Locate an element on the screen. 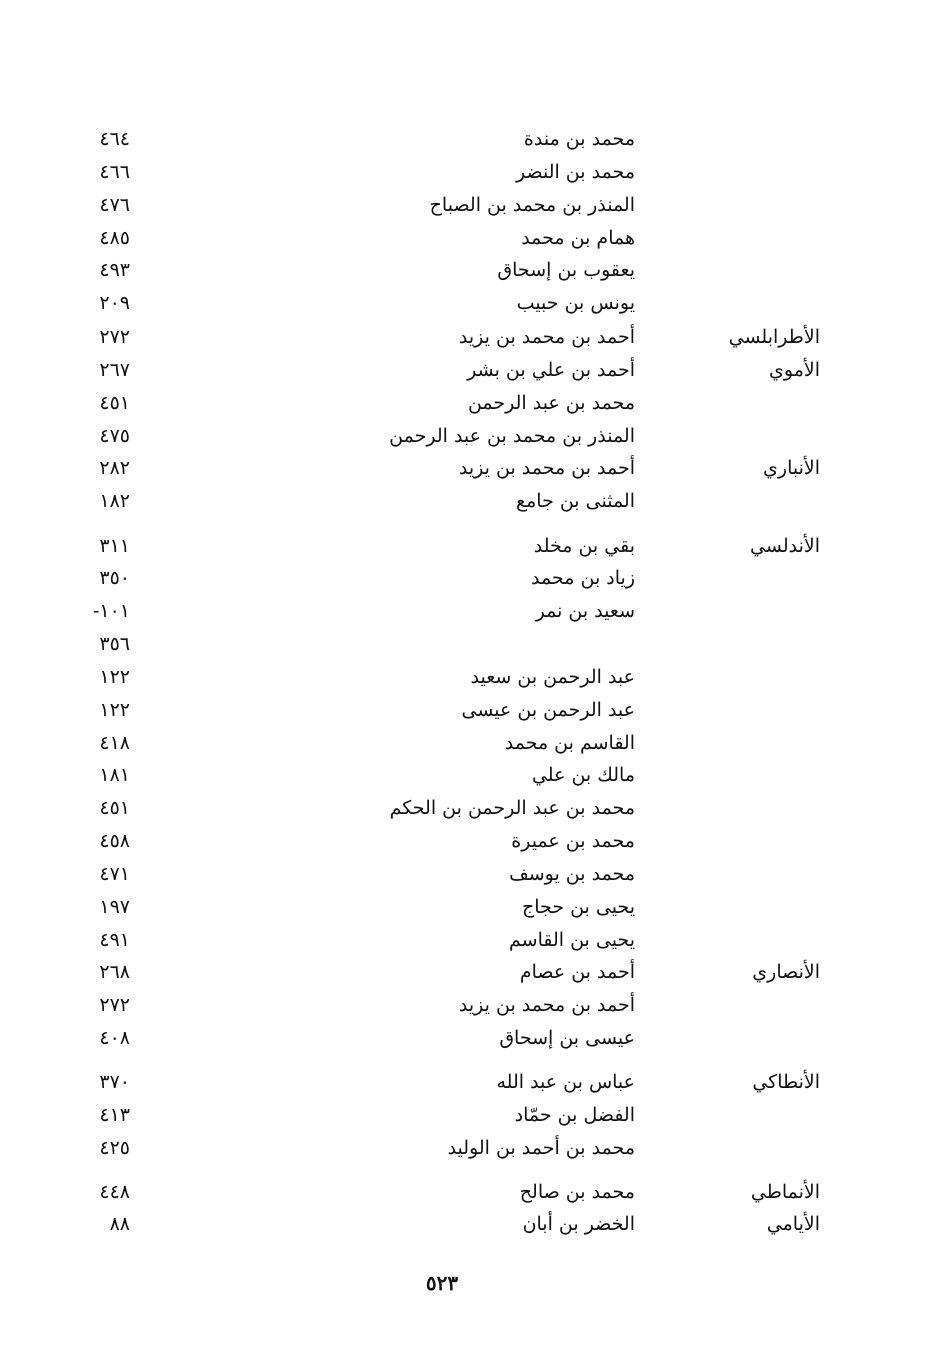 Image resolution: width=940 pixels, height=1371 pixels. page-ref: ١٩٧ is located at coordinates (114, 907).